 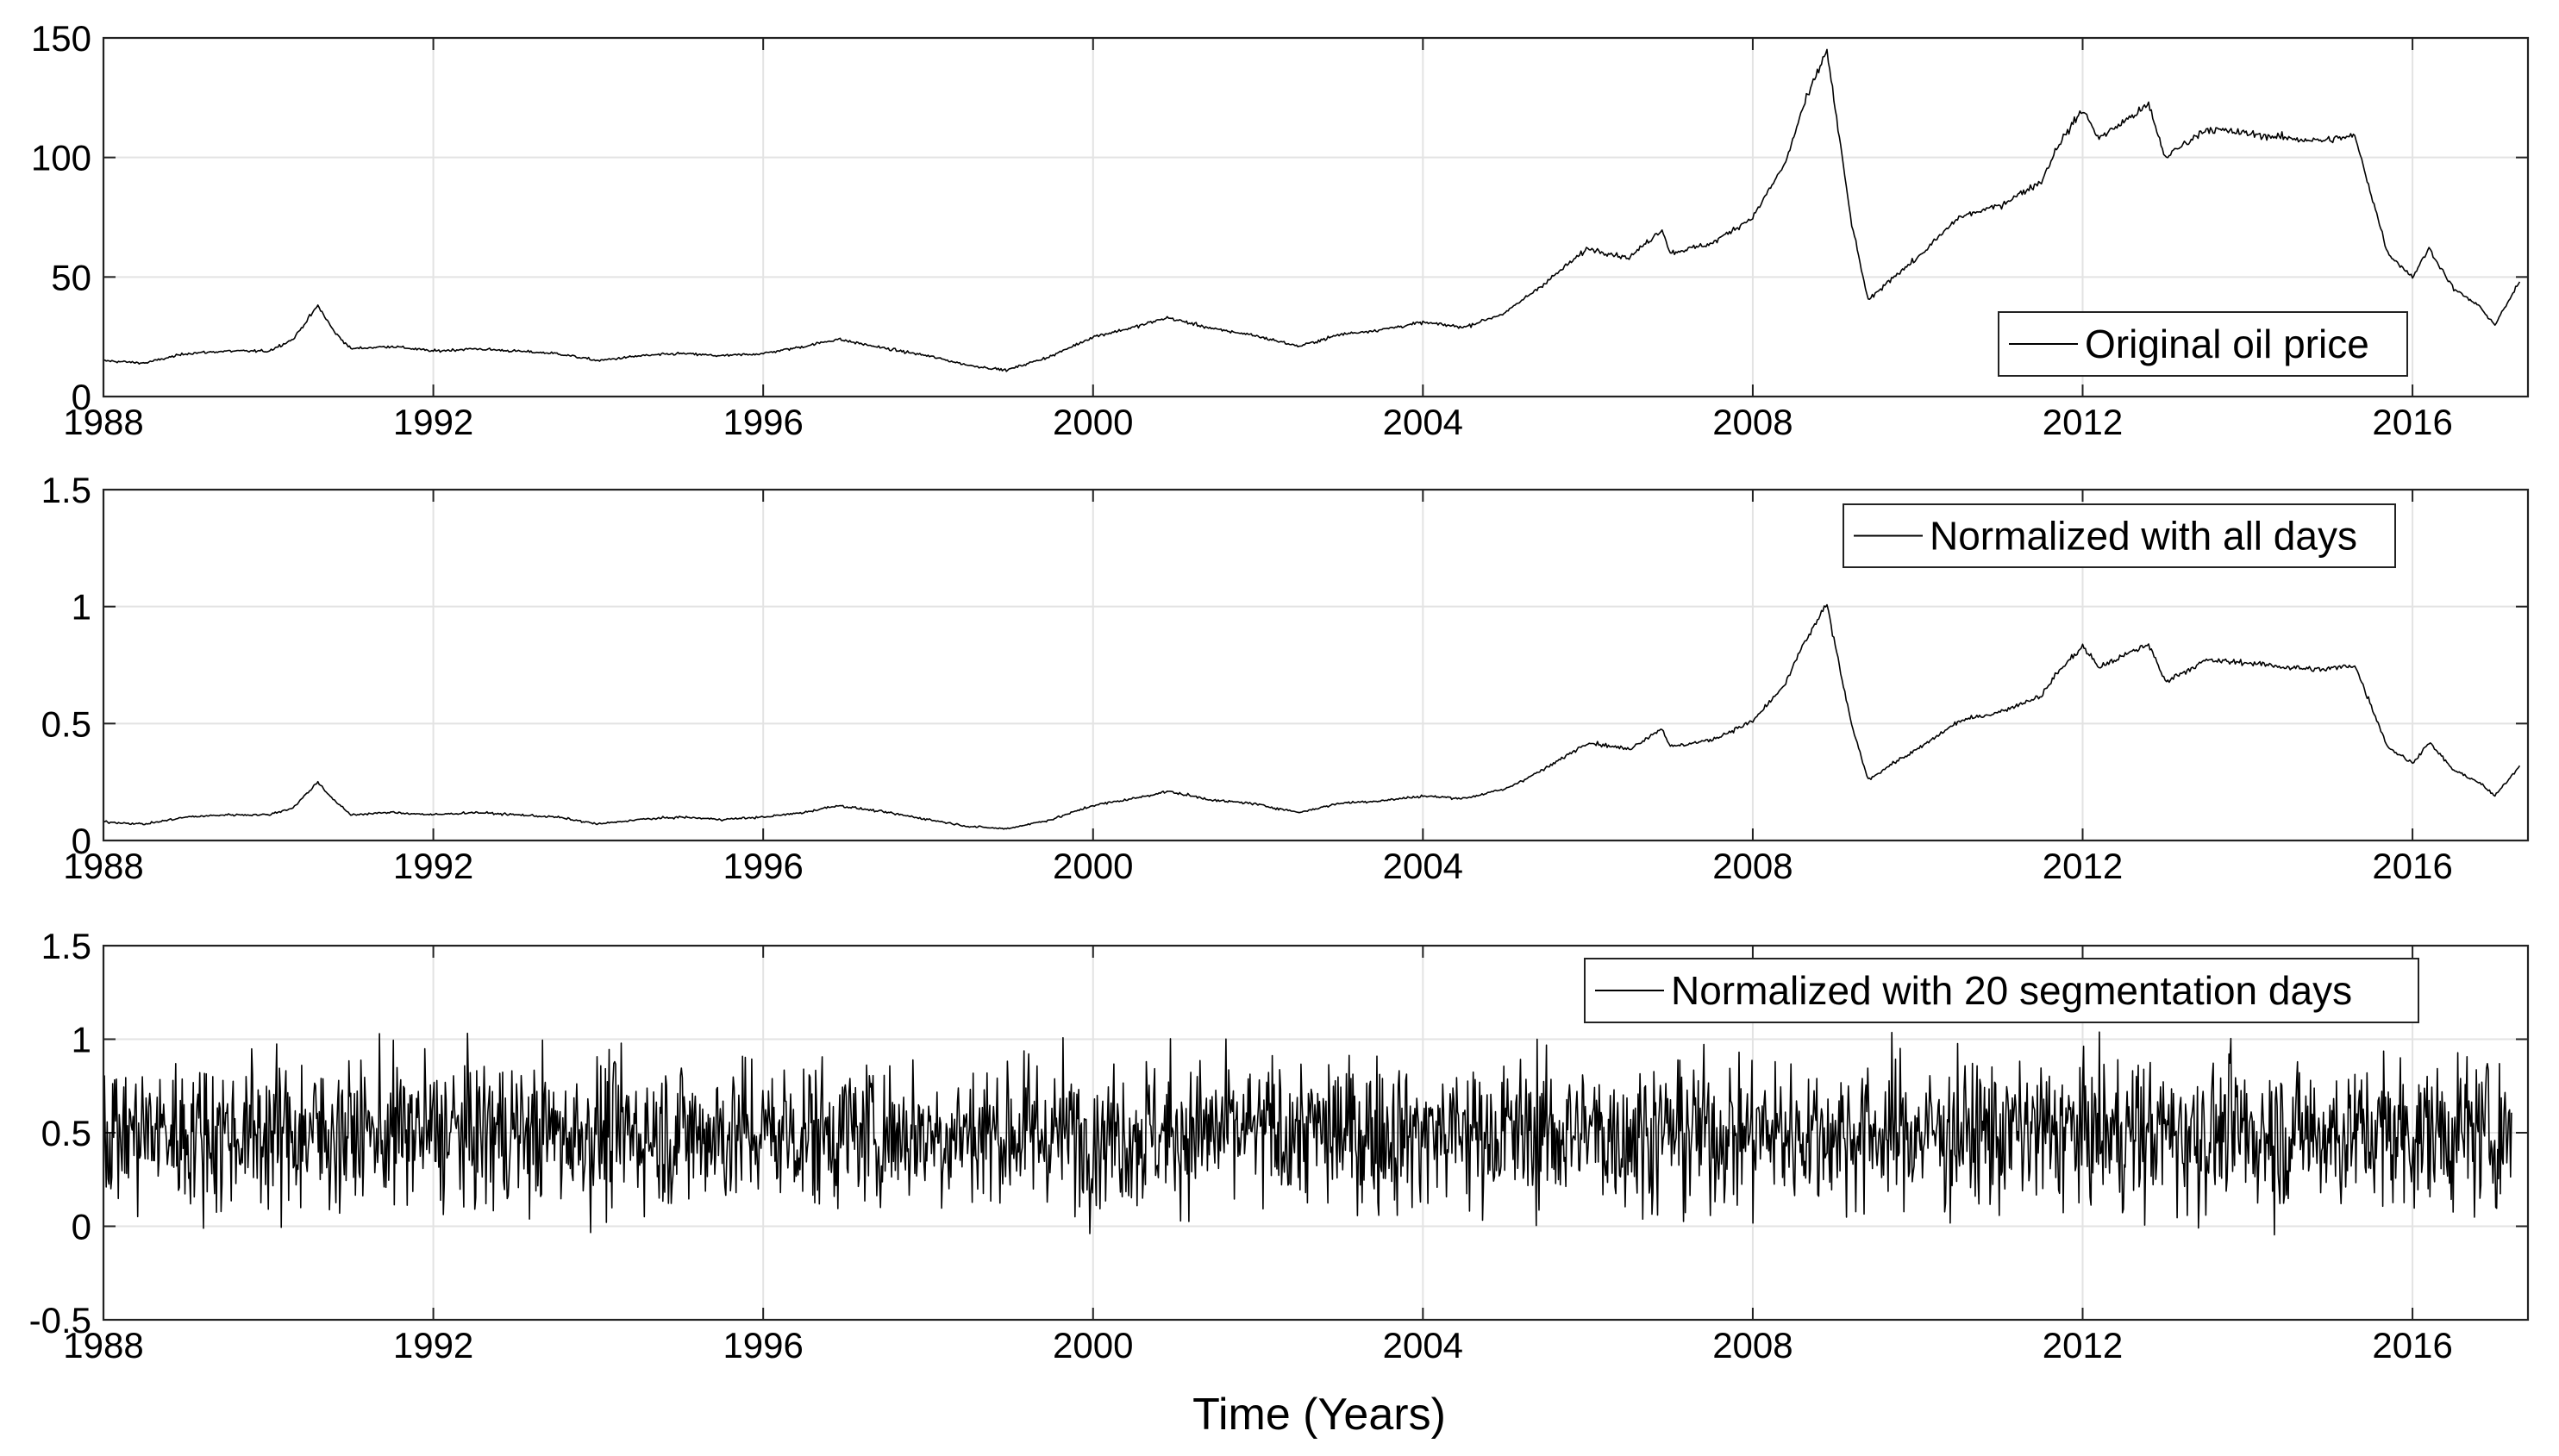 I want to click on legend: Normalized with all days, so click(x=2119, y=535).